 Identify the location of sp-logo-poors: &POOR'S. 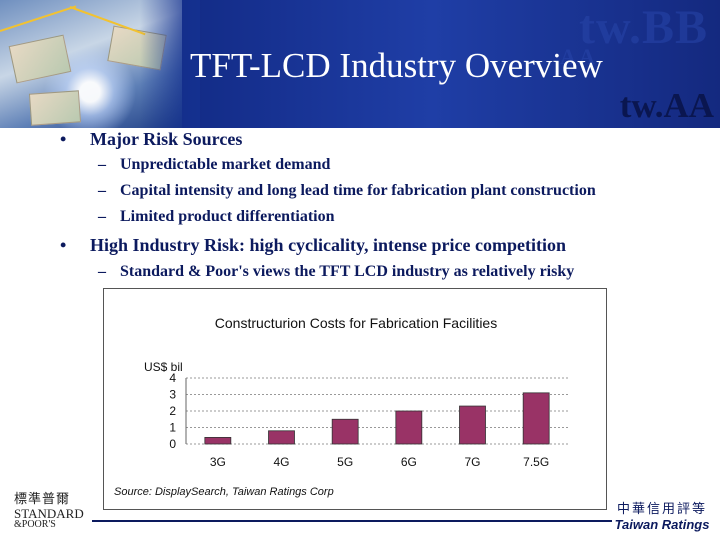
(35, 524).